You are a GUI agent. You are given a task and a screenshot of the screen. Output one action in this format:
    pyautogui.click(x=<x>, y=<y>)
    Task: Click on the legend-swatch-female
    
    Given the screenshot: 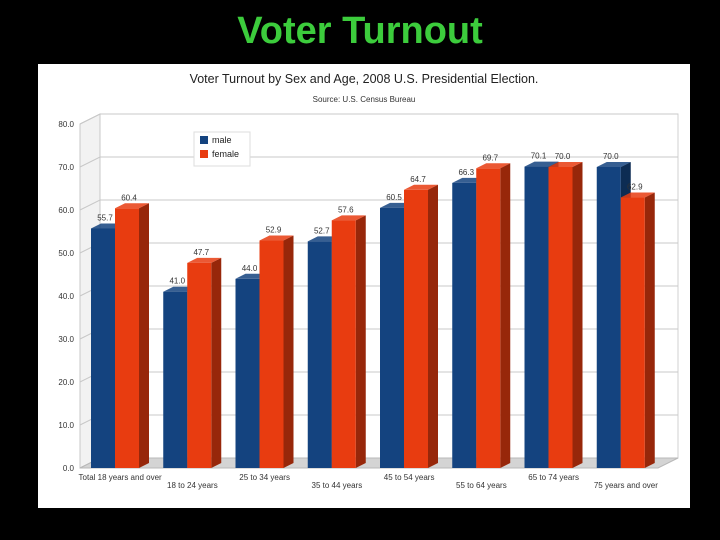 What is the action you would take?
    pyautogui.click(x=204, y=154)
    